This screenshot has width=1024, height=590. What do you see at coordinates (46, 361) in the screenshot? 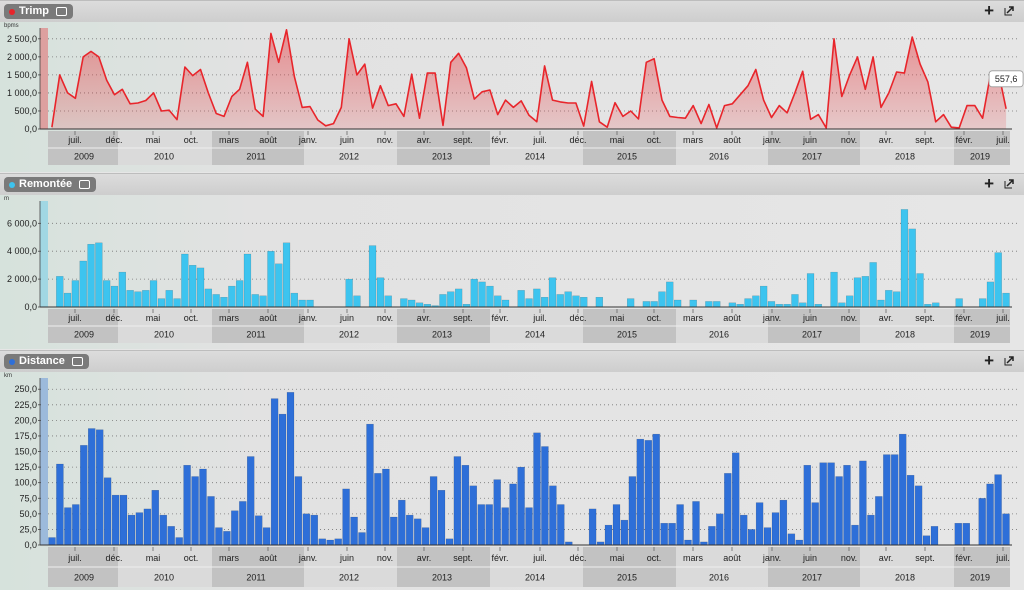
I see `distance-title-pill: Distance` at bounding box center [46, 361].